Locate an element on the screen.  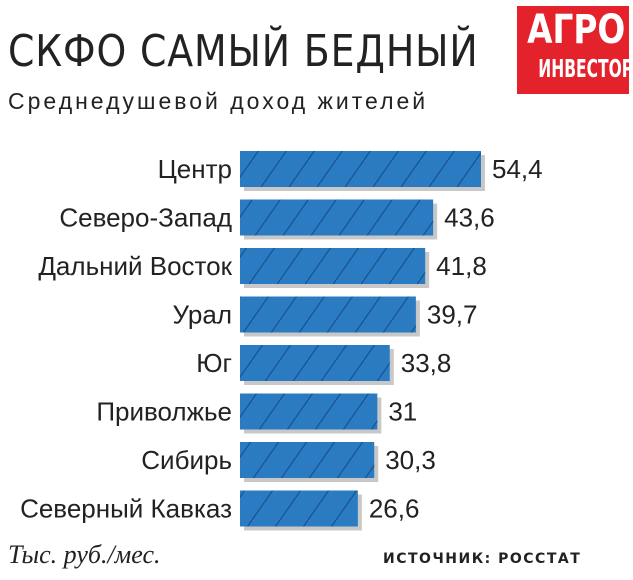
value-label: 39,7 is located at coordinates (452, 315).